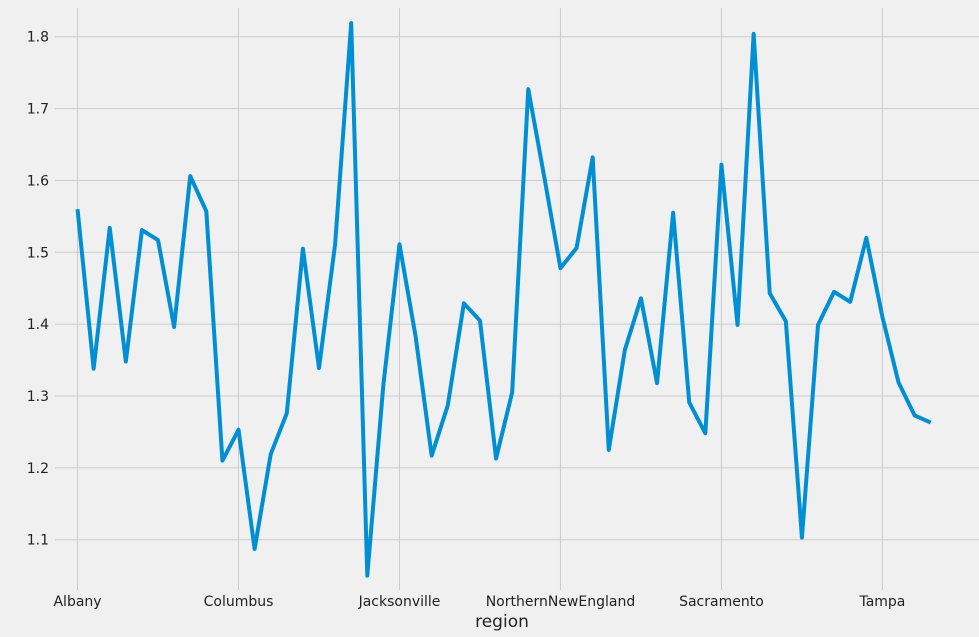  Describe the element at coordinates (399, 602) in the screenshot. I see `x-tick-label: Jacksonville` at that location.